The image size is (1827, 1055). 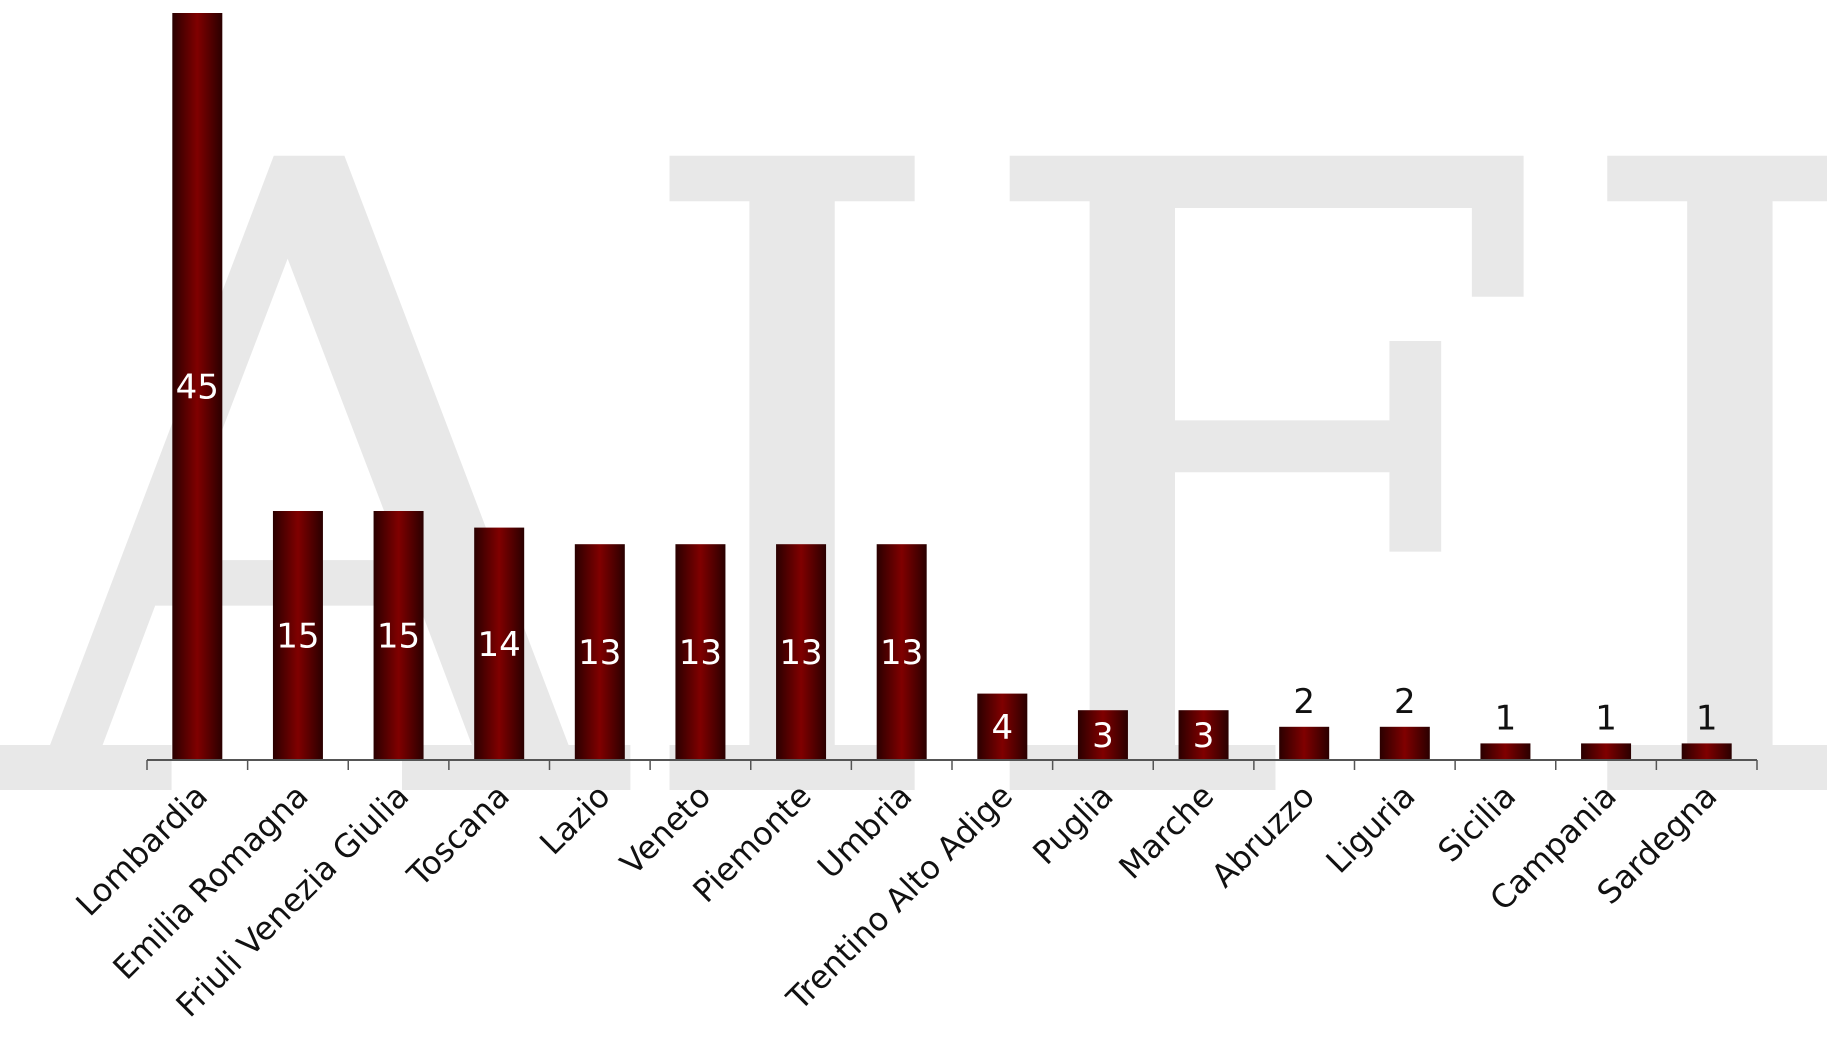 What do you see at coordinates (1404, 743) in the screenshot?
I see `bar-liguria` at bounding box center [1404, 743].